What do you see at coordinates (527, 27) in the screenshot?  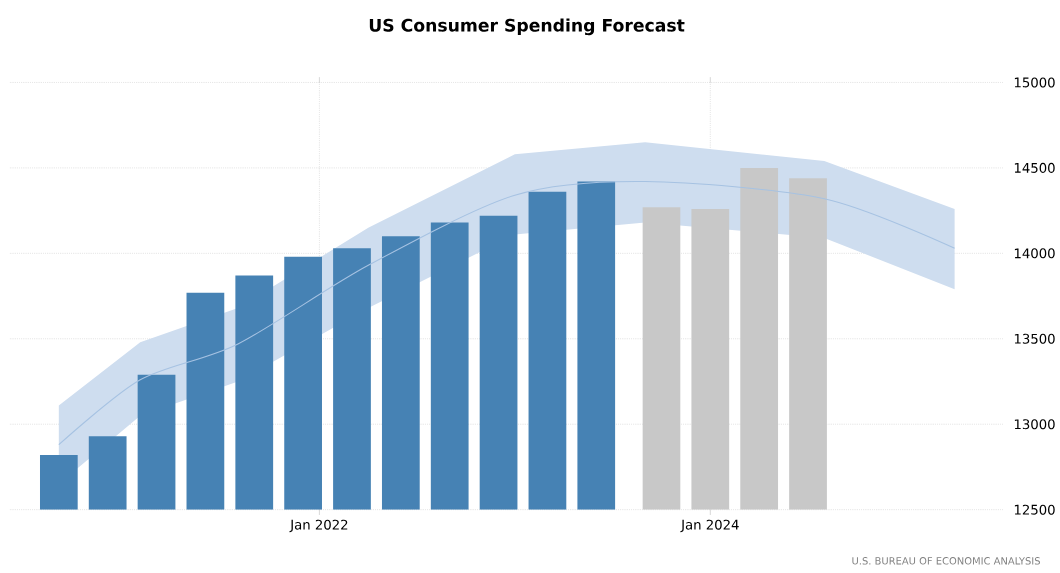 I see `chart-title: US Consumer Spending Forecast` at bounding box center [527, 27].